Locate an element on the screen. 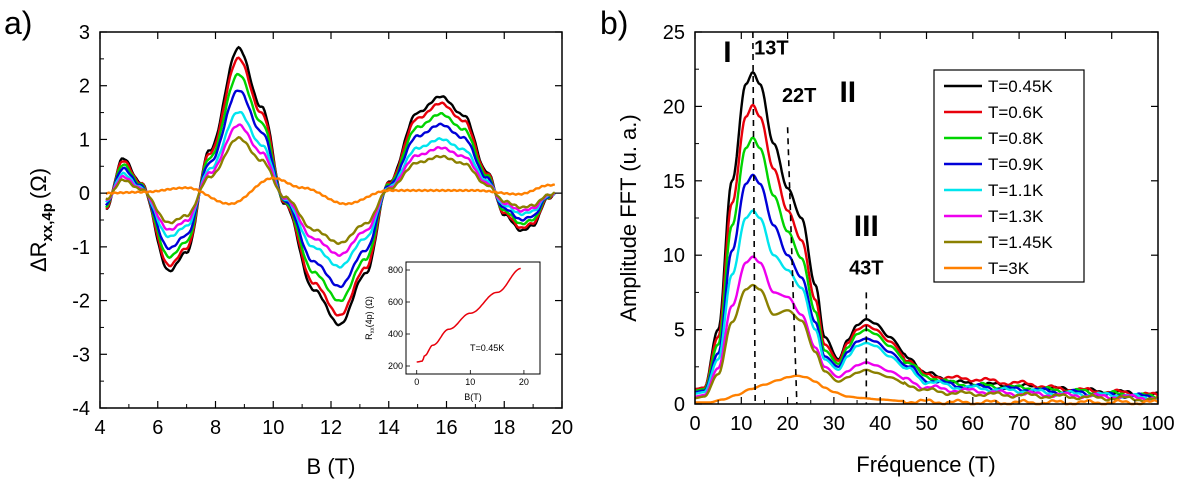  panel-b-y-label: Amplitude FFT (u. a.) is located at coordinates (628, 217).